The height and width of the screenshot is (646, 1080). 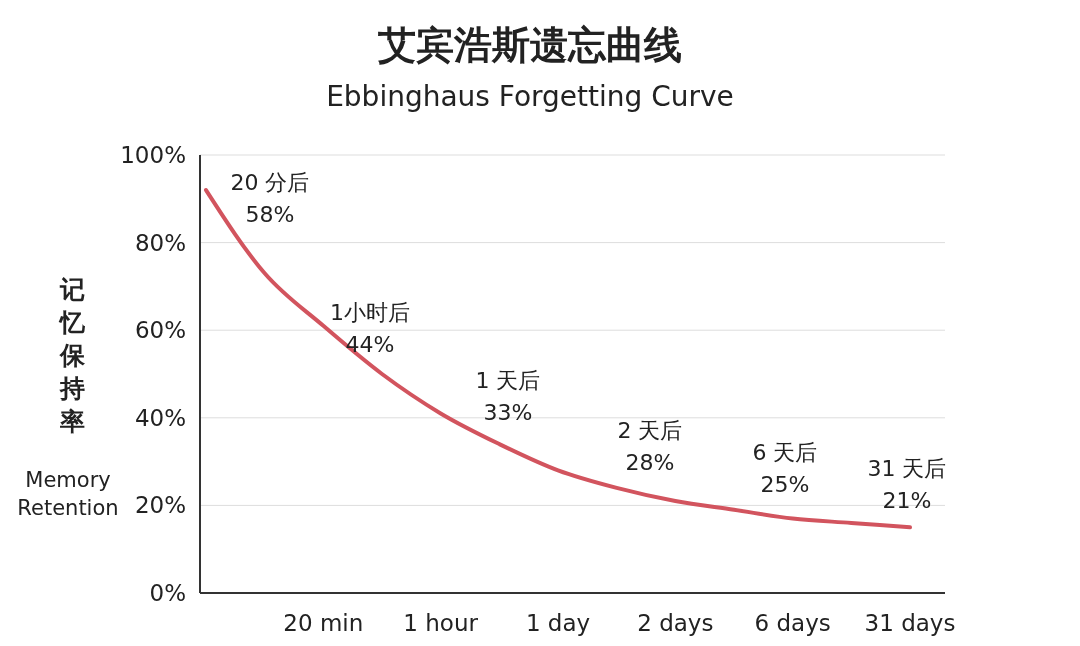 What do you see at coordinates (68, 397) in the screenshot?
I see `text: 记忆保持率 Memory Retention` at bounding box center [68, 397].